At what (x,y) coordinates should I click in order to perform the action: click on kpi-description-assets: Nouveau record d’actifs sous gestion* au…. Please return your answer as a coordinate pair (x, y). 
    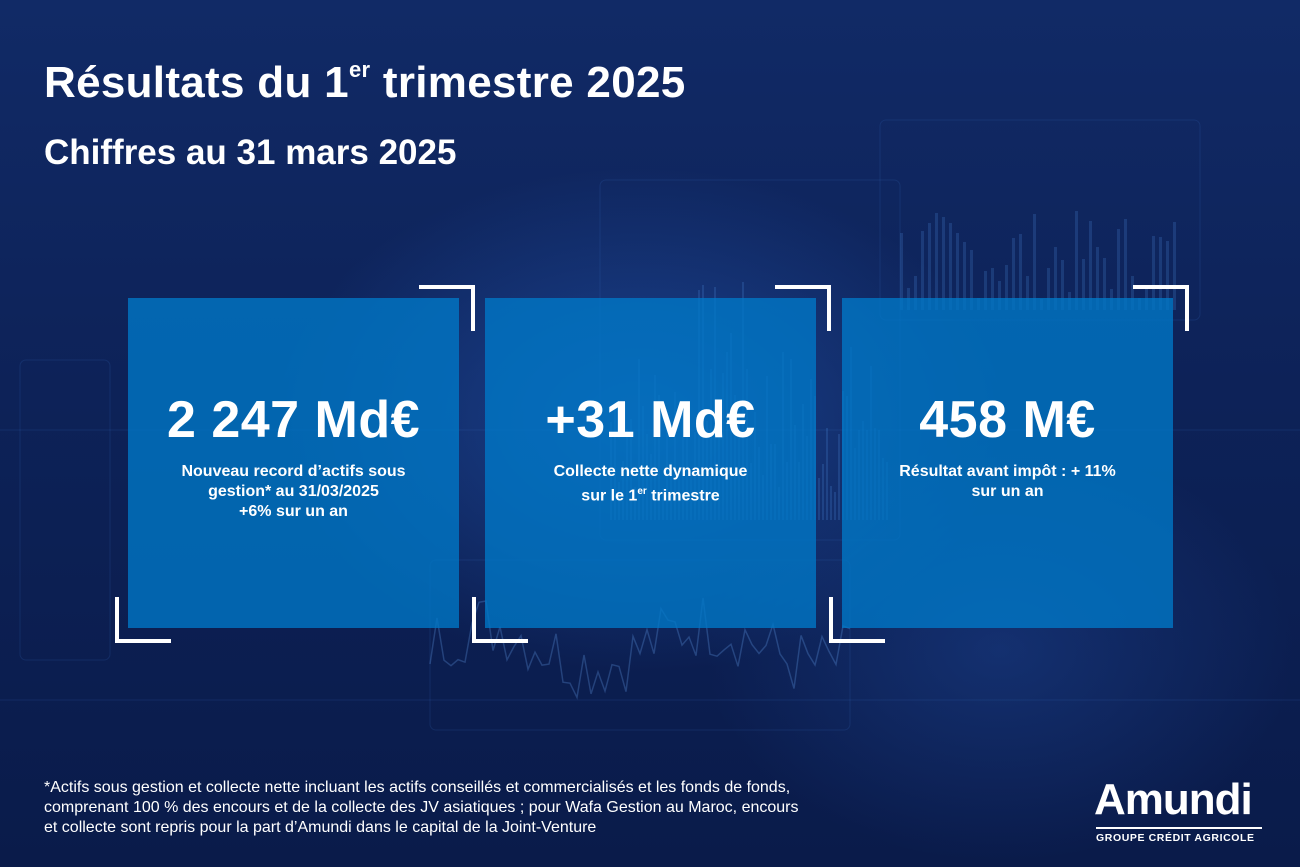
    Looking at the image, I should click on (293, 492).